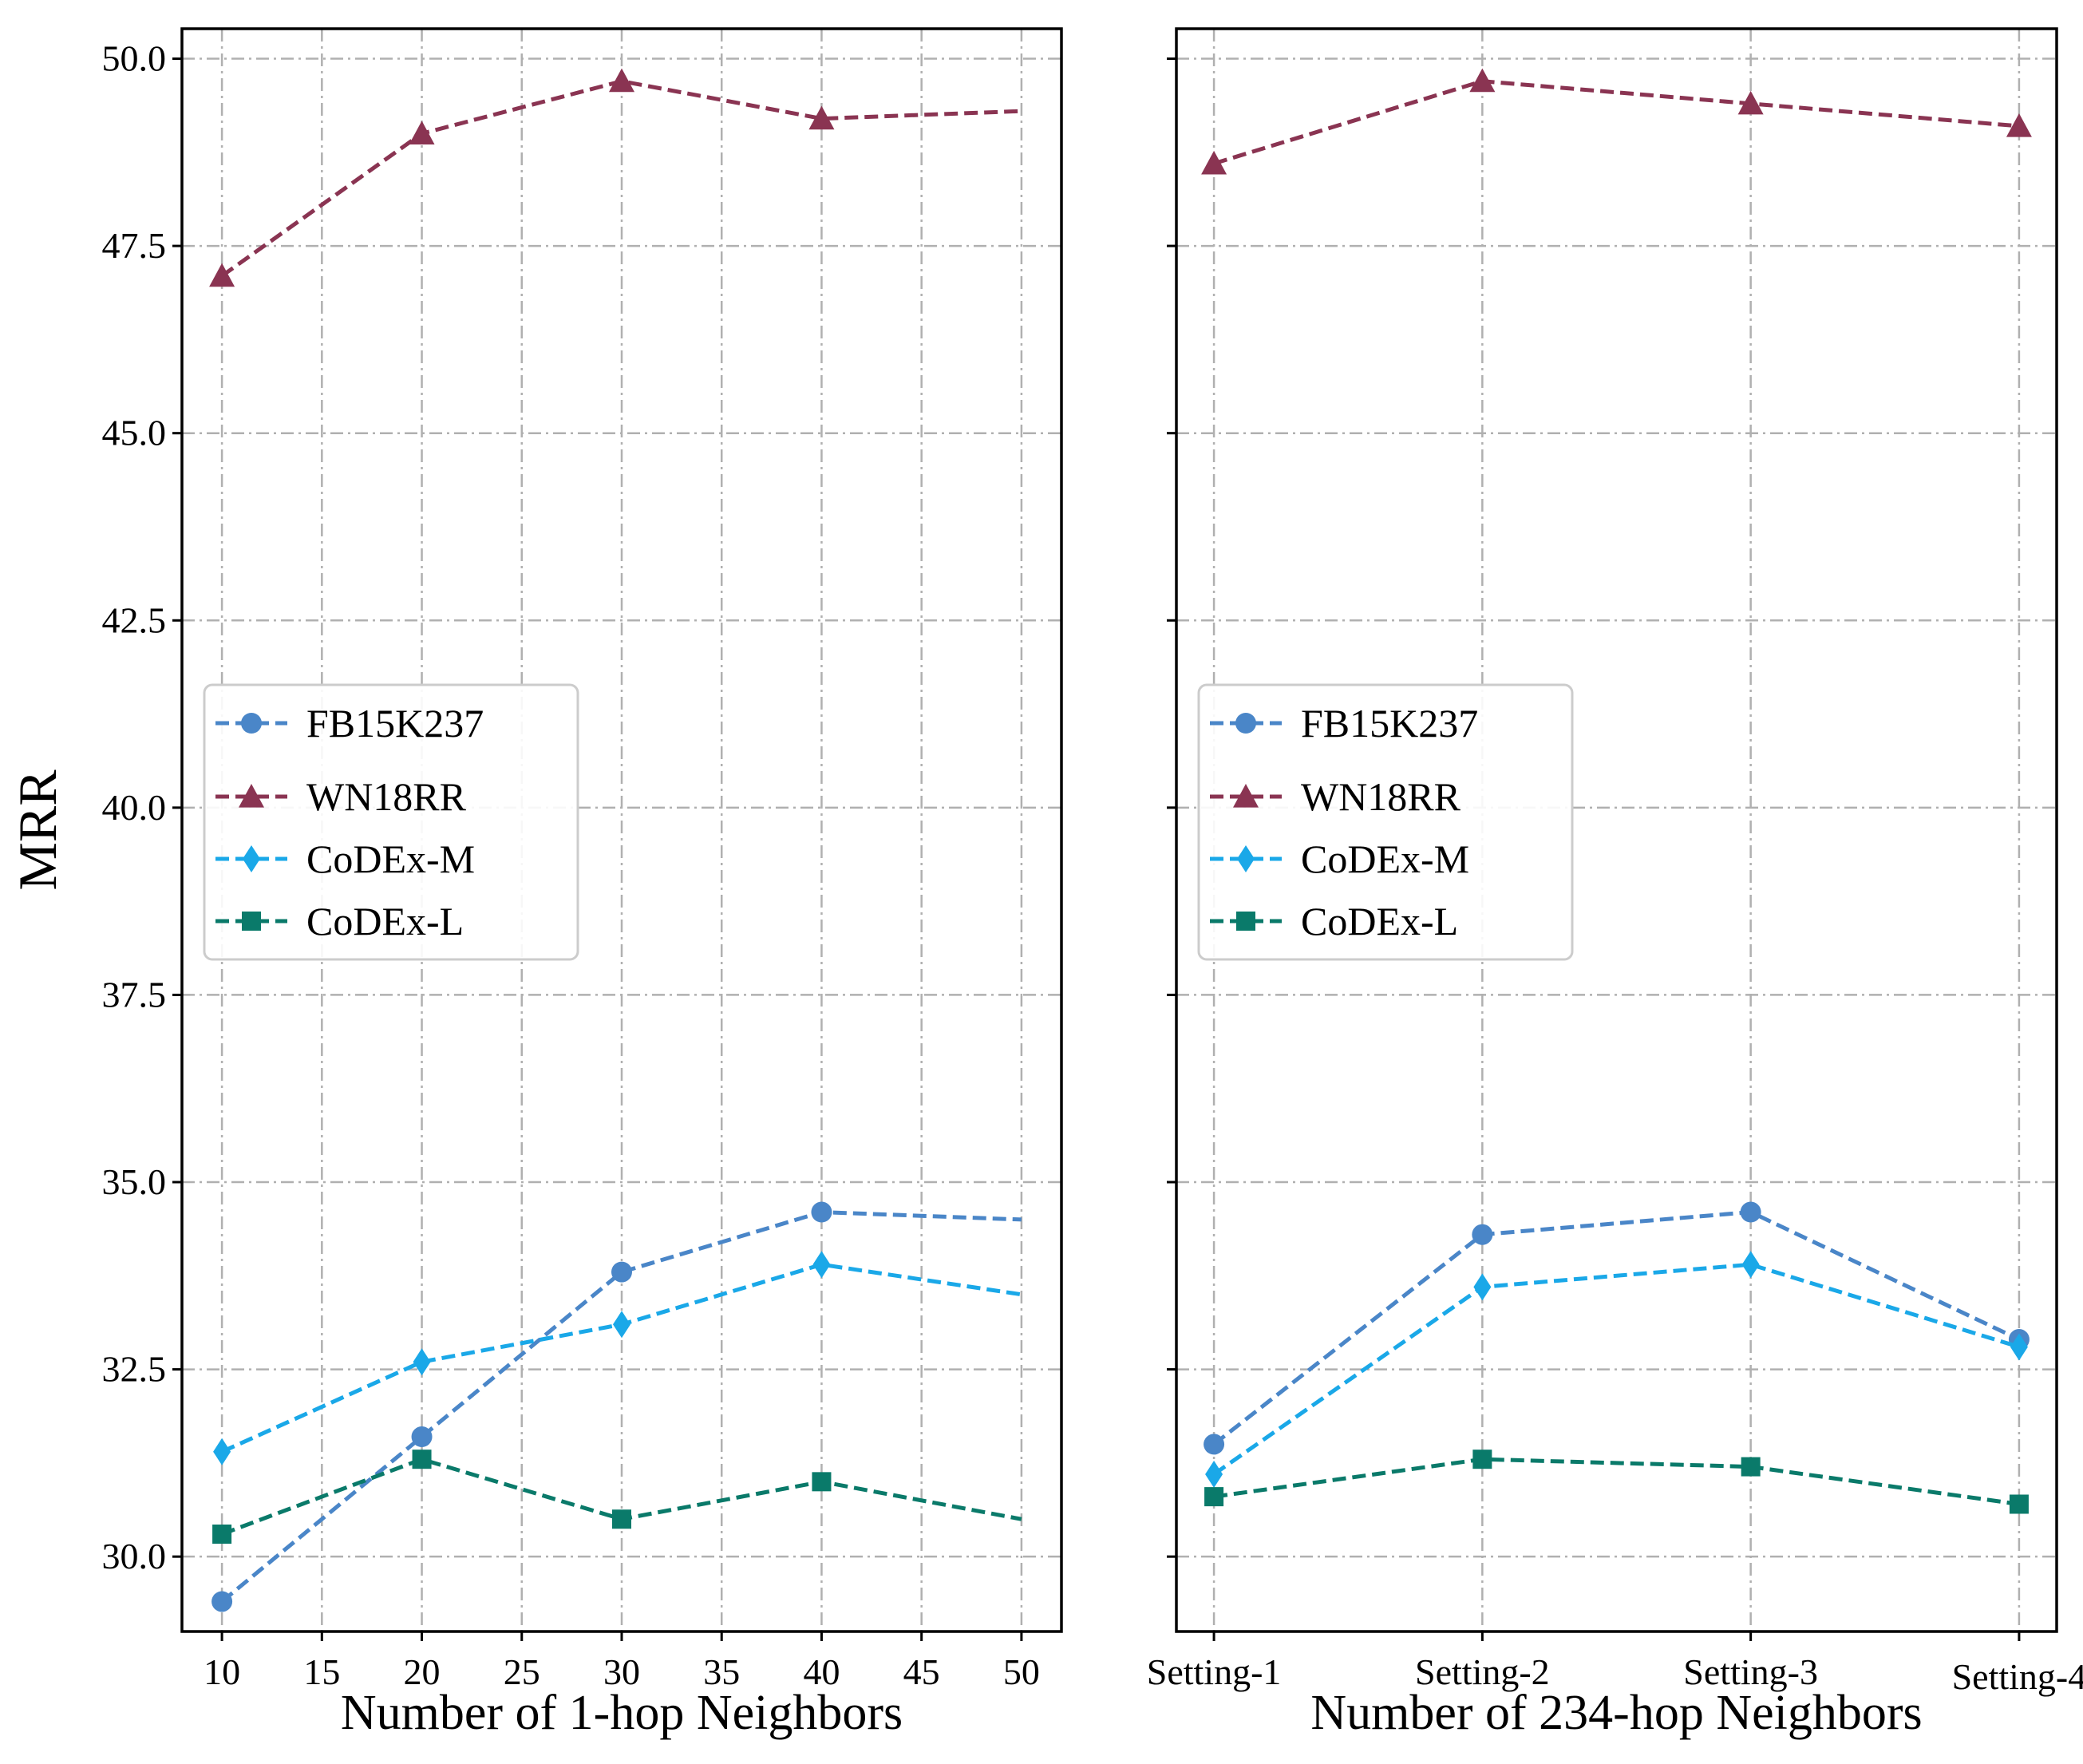 Image resolution: width=2083 pixels, height=1764 pixels. Describe the element at coordinates (1616, 1481) in the screenshot. I see `series-line-codex-l` at that location.